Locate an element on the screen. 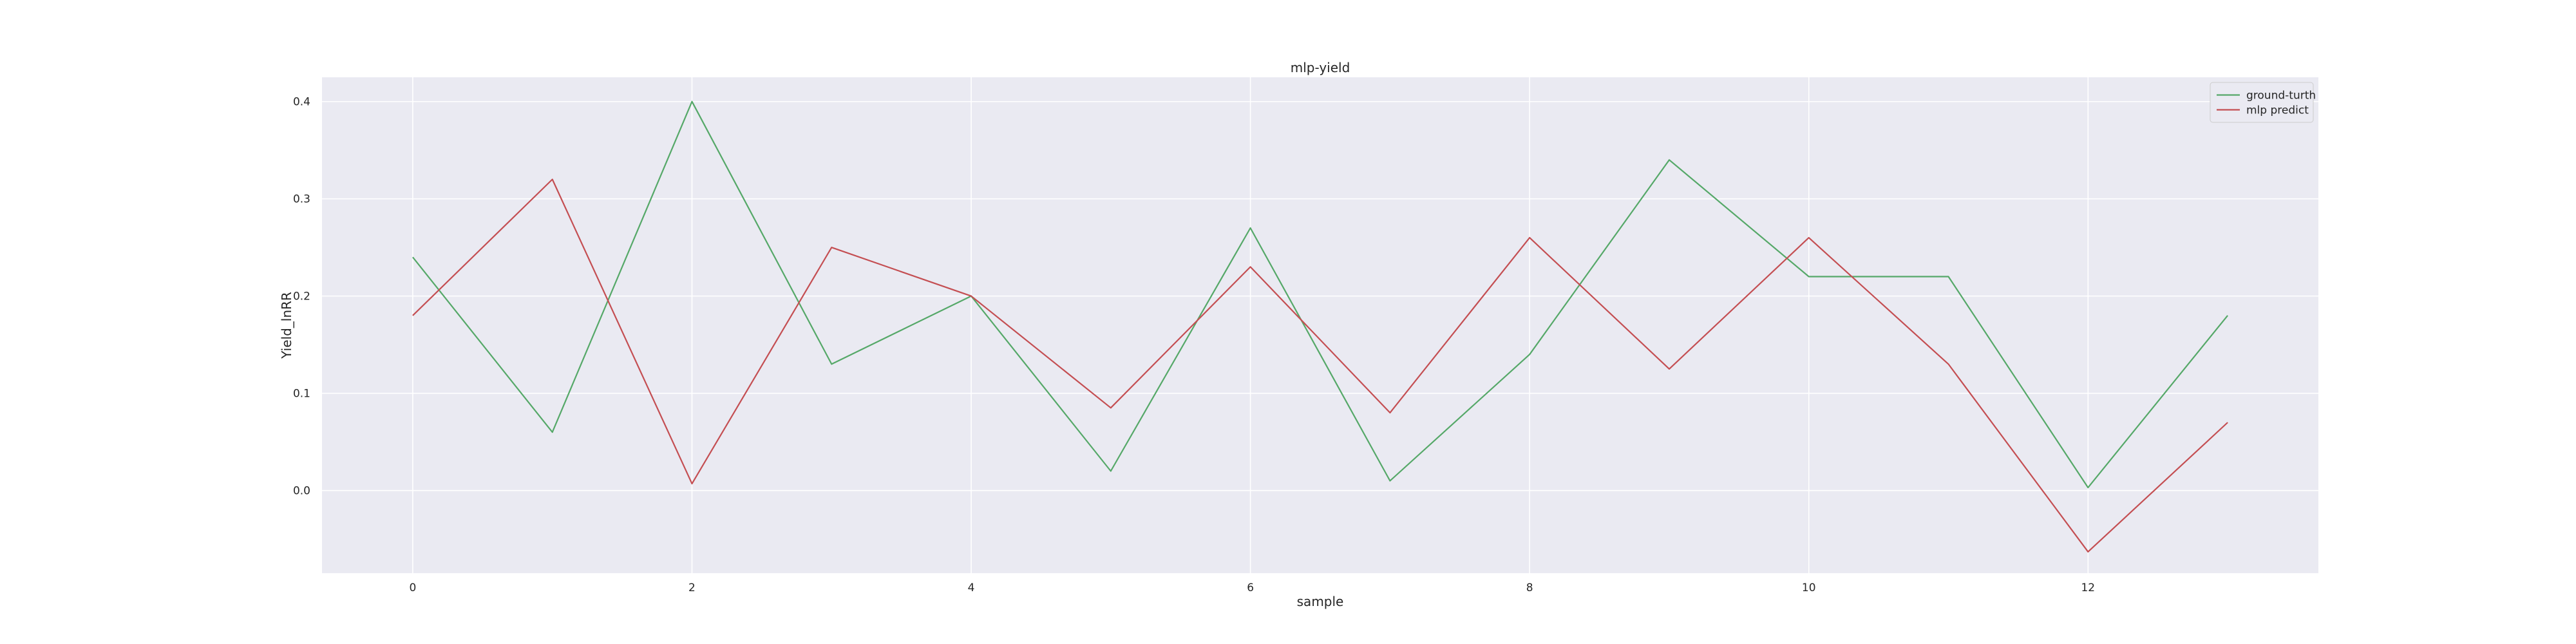 This screenshot has width=2576, height=644. legend-frame is located at coordinates (2262, 103).